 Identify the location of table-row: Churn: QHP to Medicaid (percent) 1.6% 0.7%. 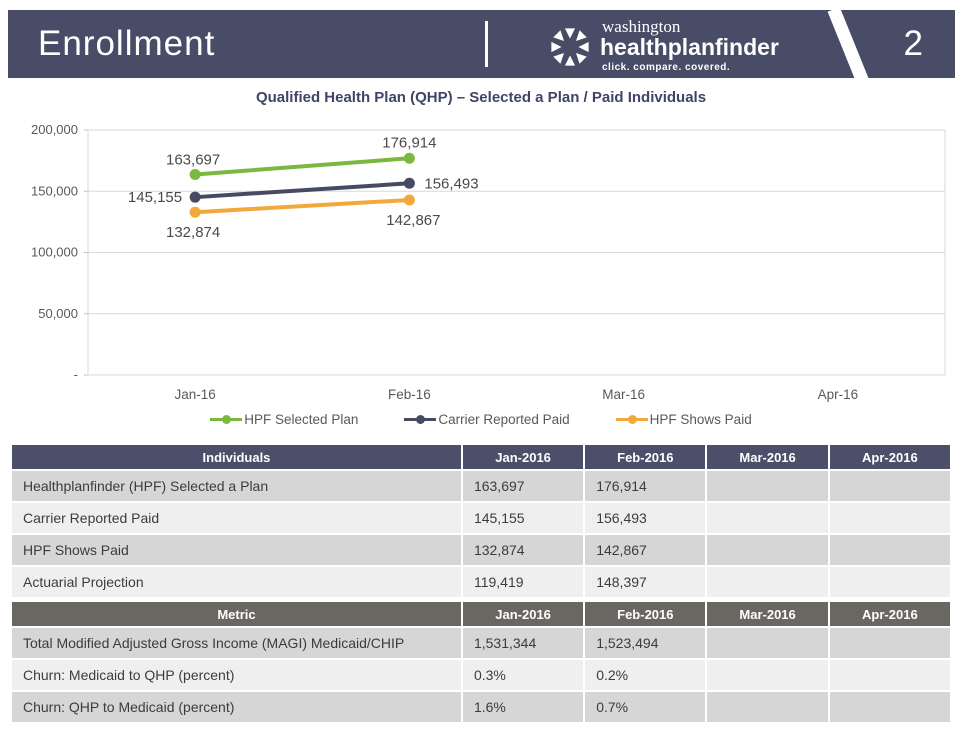
(481, 707).